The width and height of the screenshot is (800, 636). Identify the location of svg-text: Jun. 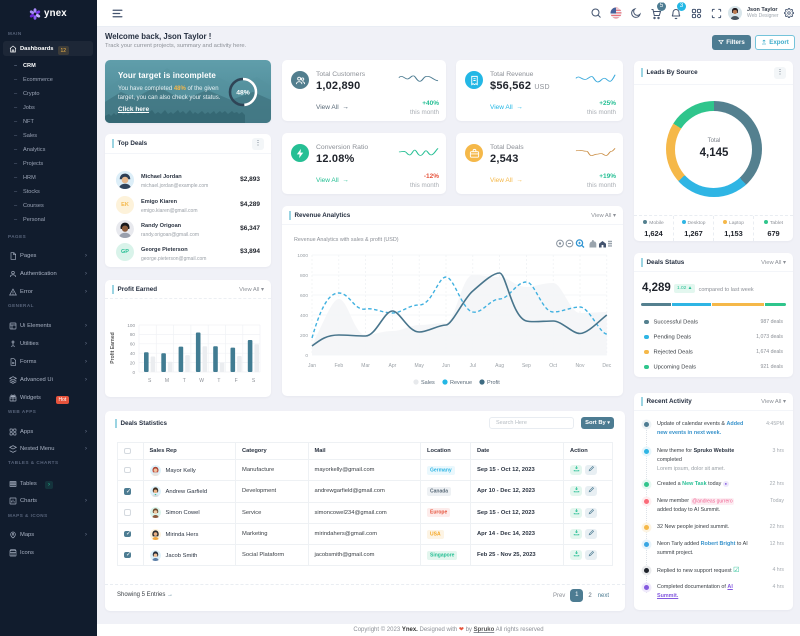
(446, 366).